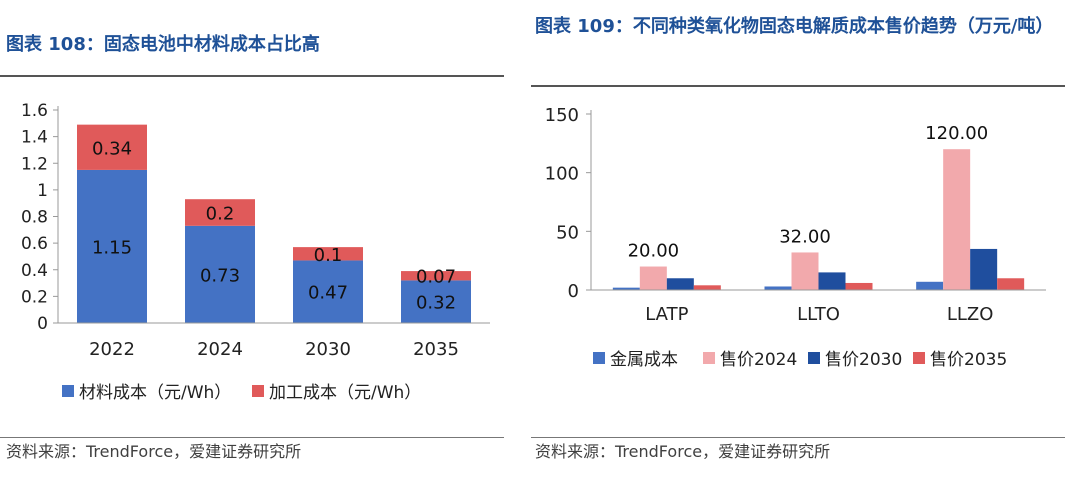 Image resolution: width=1080 pixels, height=498 pixels. I want to click on y-tick-label: 1, so click(42, 191).